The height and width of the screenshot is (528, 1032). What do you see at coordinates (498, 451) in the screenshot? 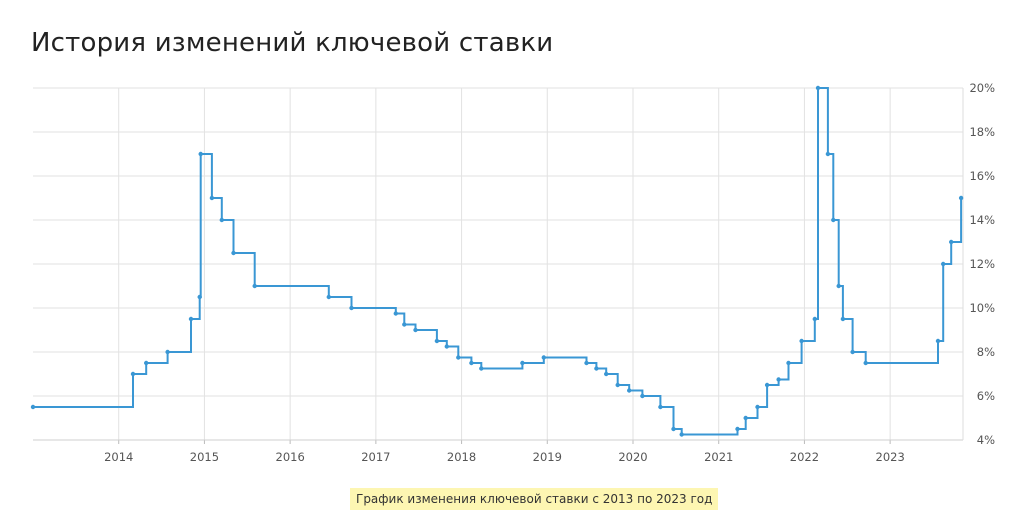
I see `x-axis: 2014 2015 2016 2017 2018 2019 2020 2021 2022 2023` at bounding box center [498, 451].